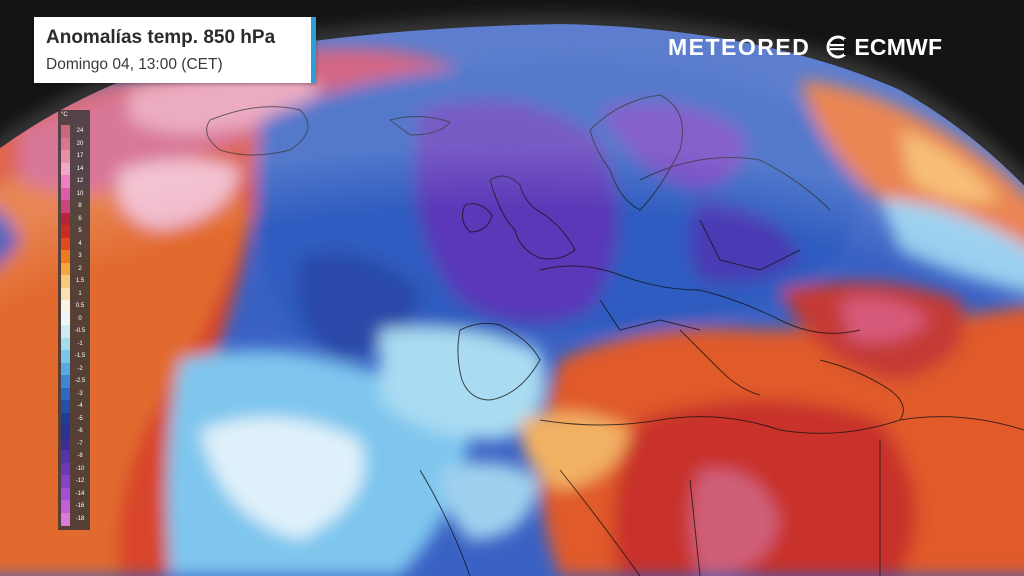 This screenshot has height=576, width=1024. What do you see at coordinates (80, 318) in the screenshot?
I see `legend-label: 0` at bounding box center [80, 318].